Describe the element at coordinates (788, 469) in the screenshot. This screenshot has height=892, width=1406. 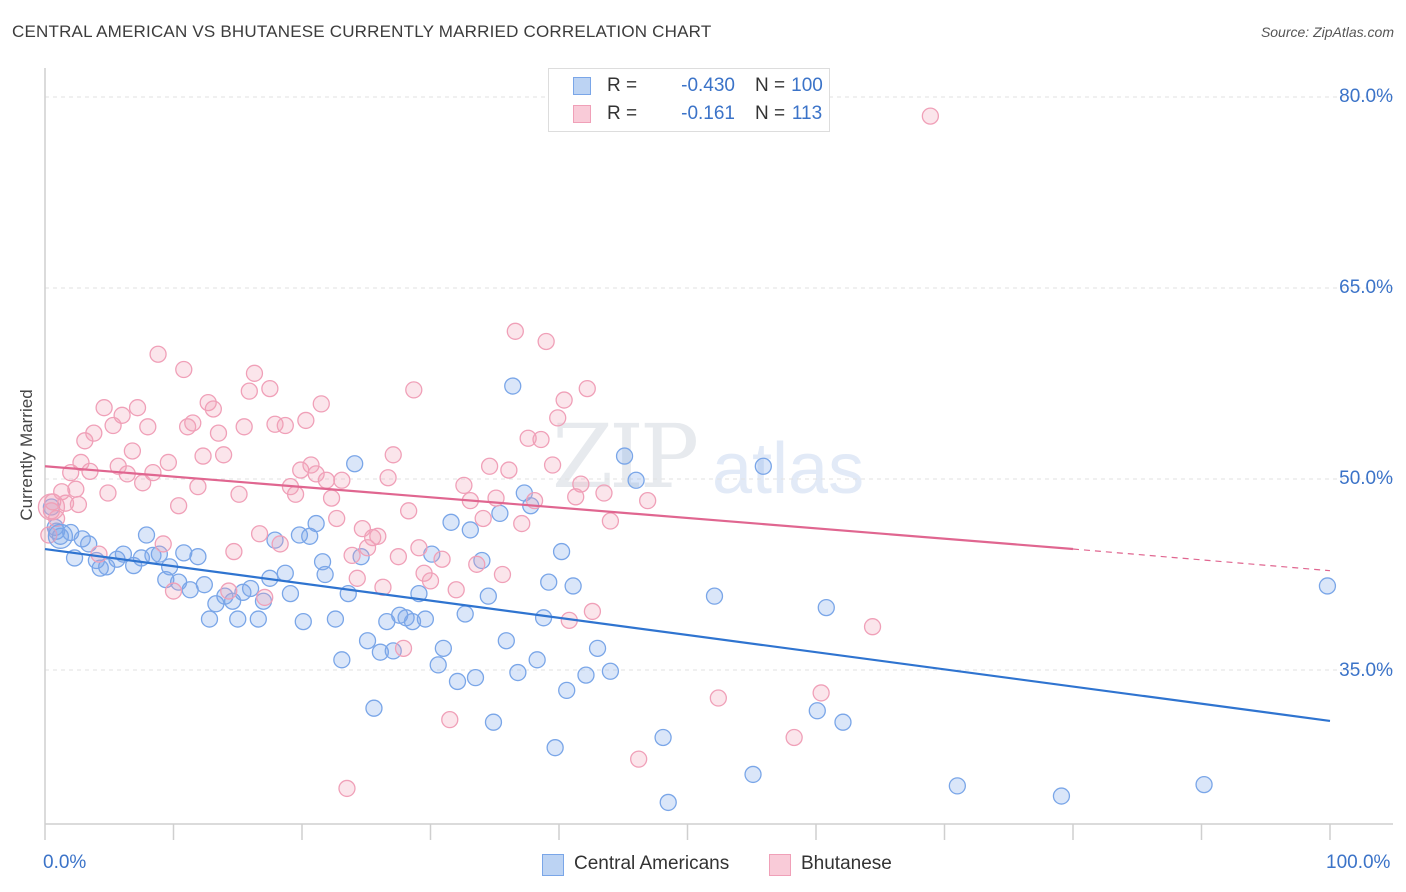
I see `watermark-atlas: atlas` at that location.